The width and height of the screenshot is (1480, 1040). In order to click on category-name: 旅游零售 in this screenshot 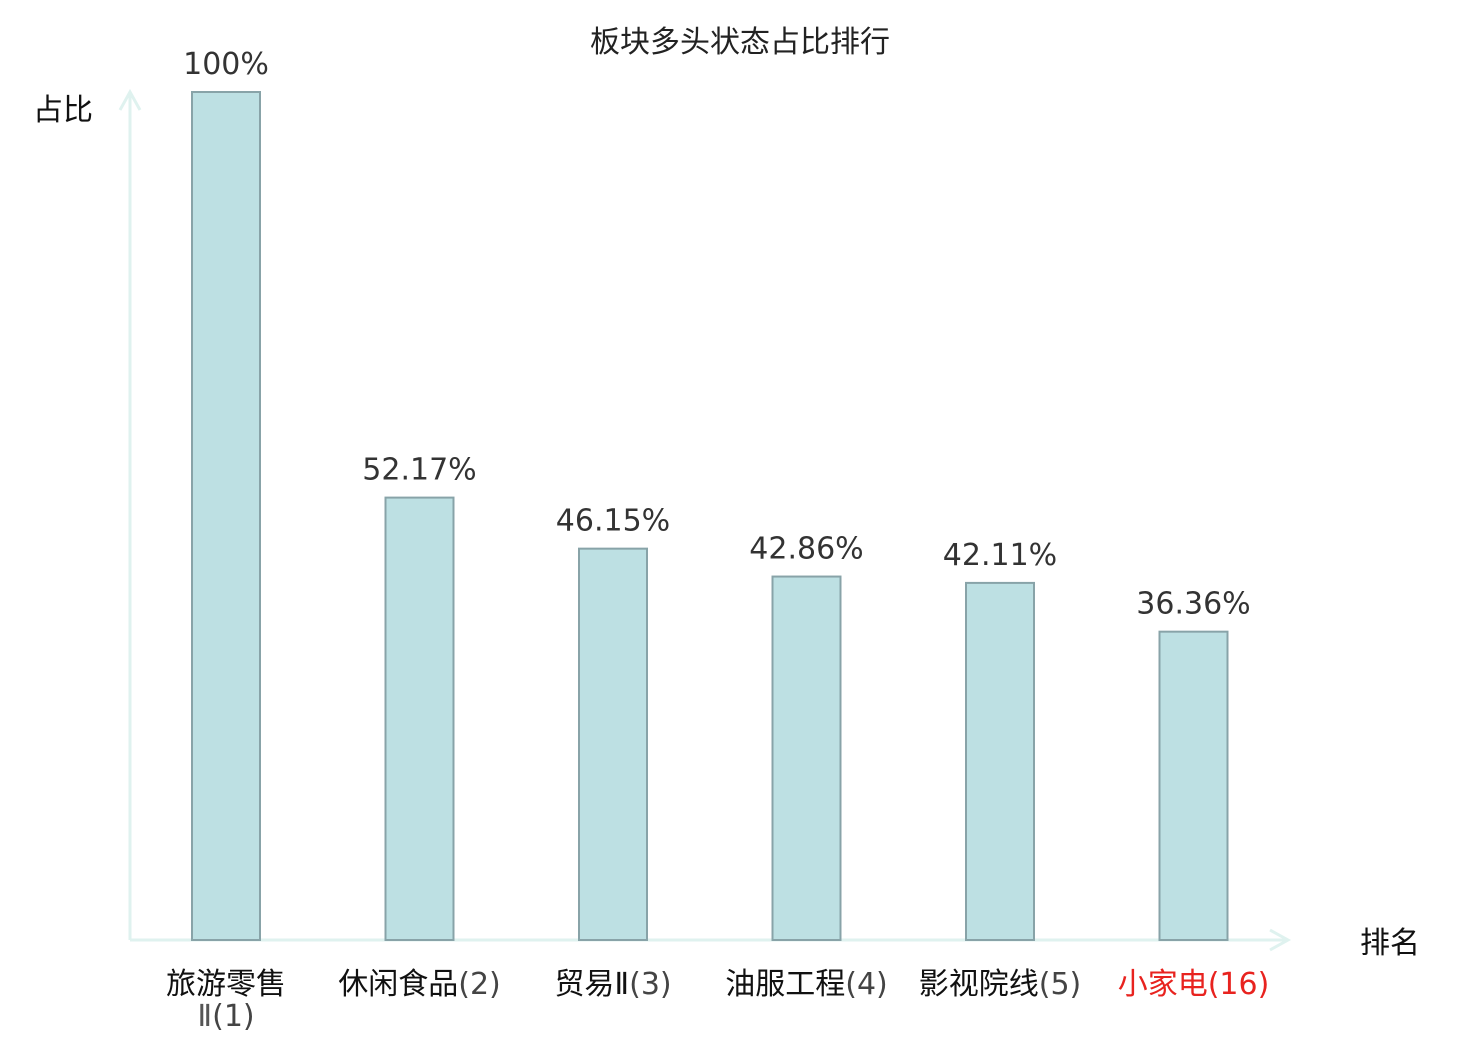, I will do `click(226, 984)`.